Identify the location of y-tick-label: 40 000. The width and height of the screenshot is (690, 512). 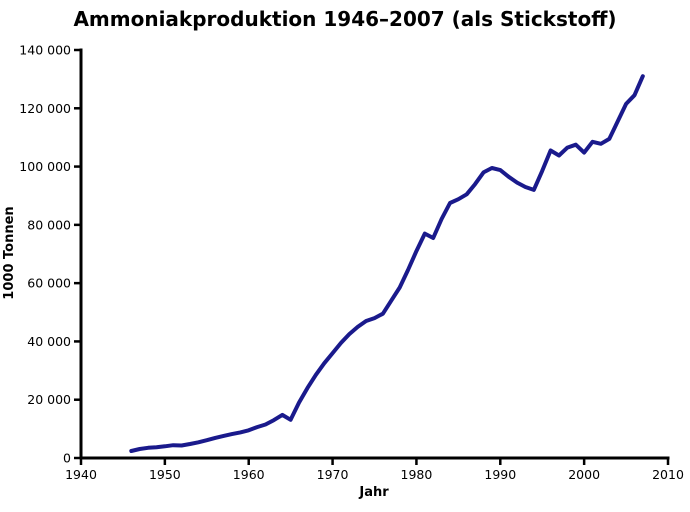
(49, 341).